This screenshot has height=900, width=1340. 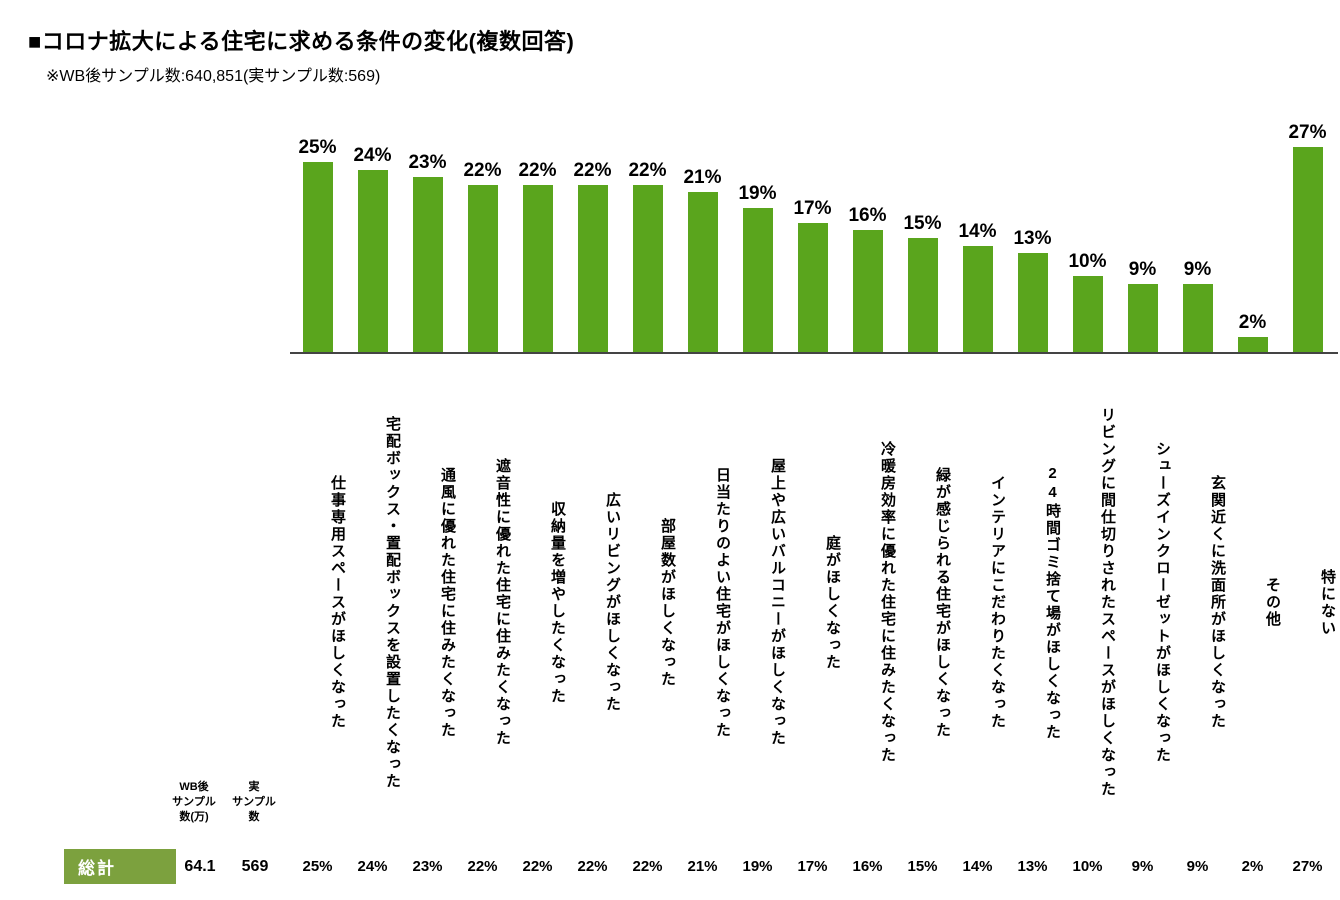 I want to click on wb-sample-header: WB後サンプル数(万), so click(x=194, y=802).